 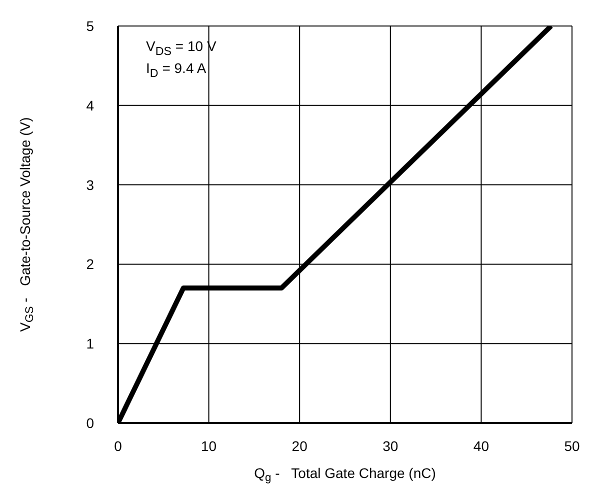 I want to click on x-tick-label: 0, so click(x=118, y=446).